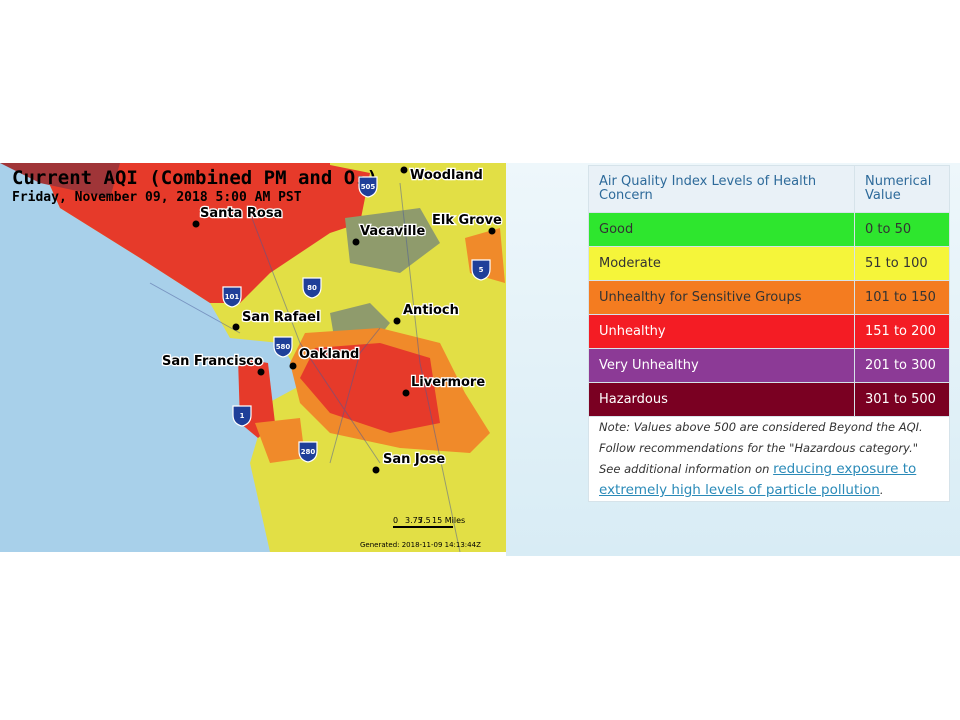 The width and height of the screenshot is (960, 720). I want to click on level-name: Unhealthy for Sensitive Groups, so click(721, 297).